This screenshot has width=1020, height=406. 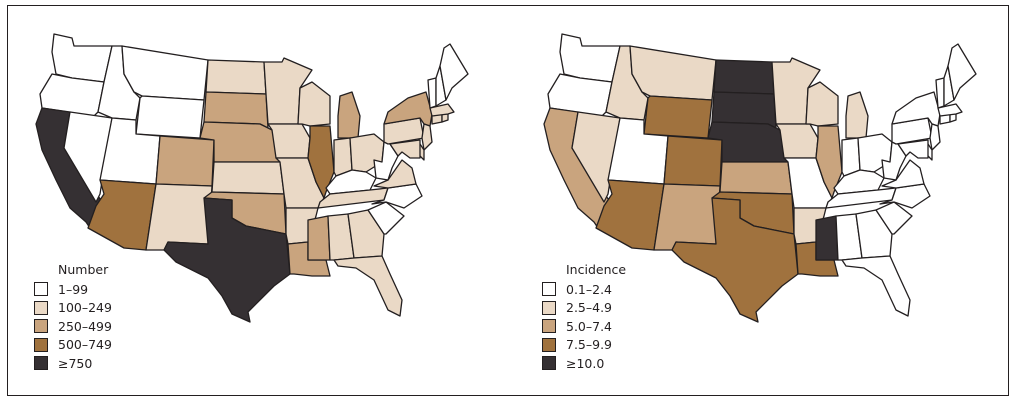 I want to click on legend-item: 1–99, so click(x=73, y=289).